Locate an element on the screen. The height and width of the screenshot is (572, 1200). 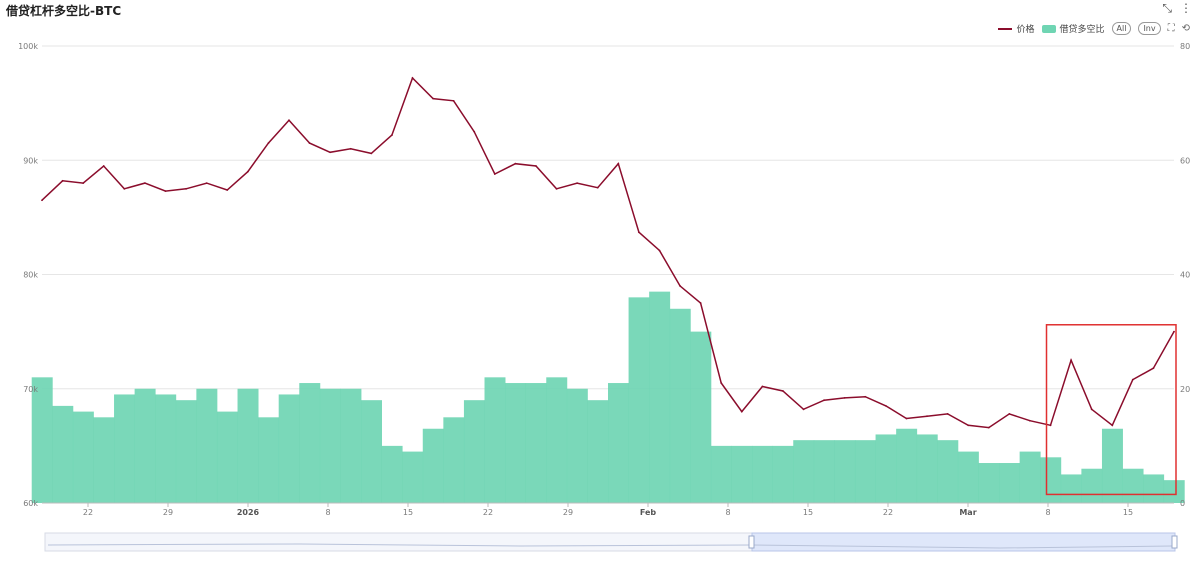
more-icon: ⋮ is located at coordinates (1186, 8).